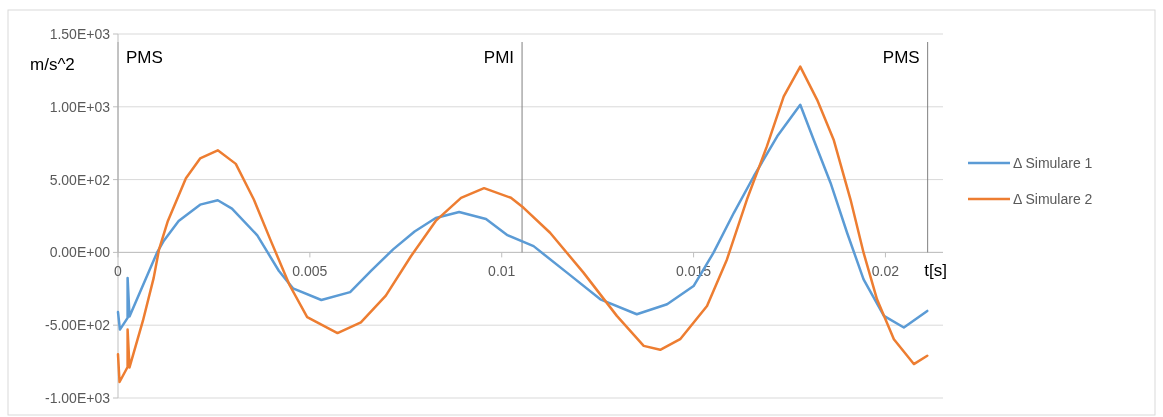 The height and width of the screenshot is (417, 1163). Describe the element at coordinates (885, 271) in the screenshot. I see `x-tick-label: 0.02` at that location.